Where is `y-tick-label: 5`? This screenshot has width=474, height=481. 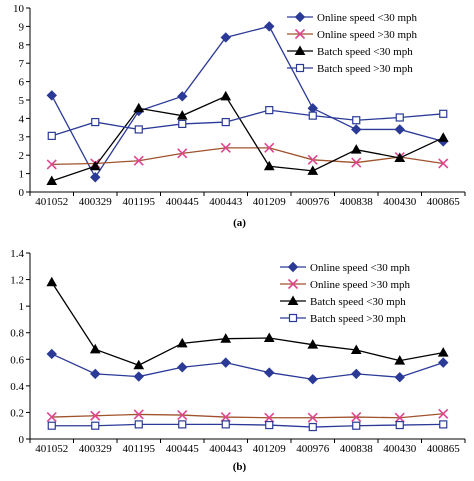 y-tick-label: 5 is located at coordinates (22, 101).